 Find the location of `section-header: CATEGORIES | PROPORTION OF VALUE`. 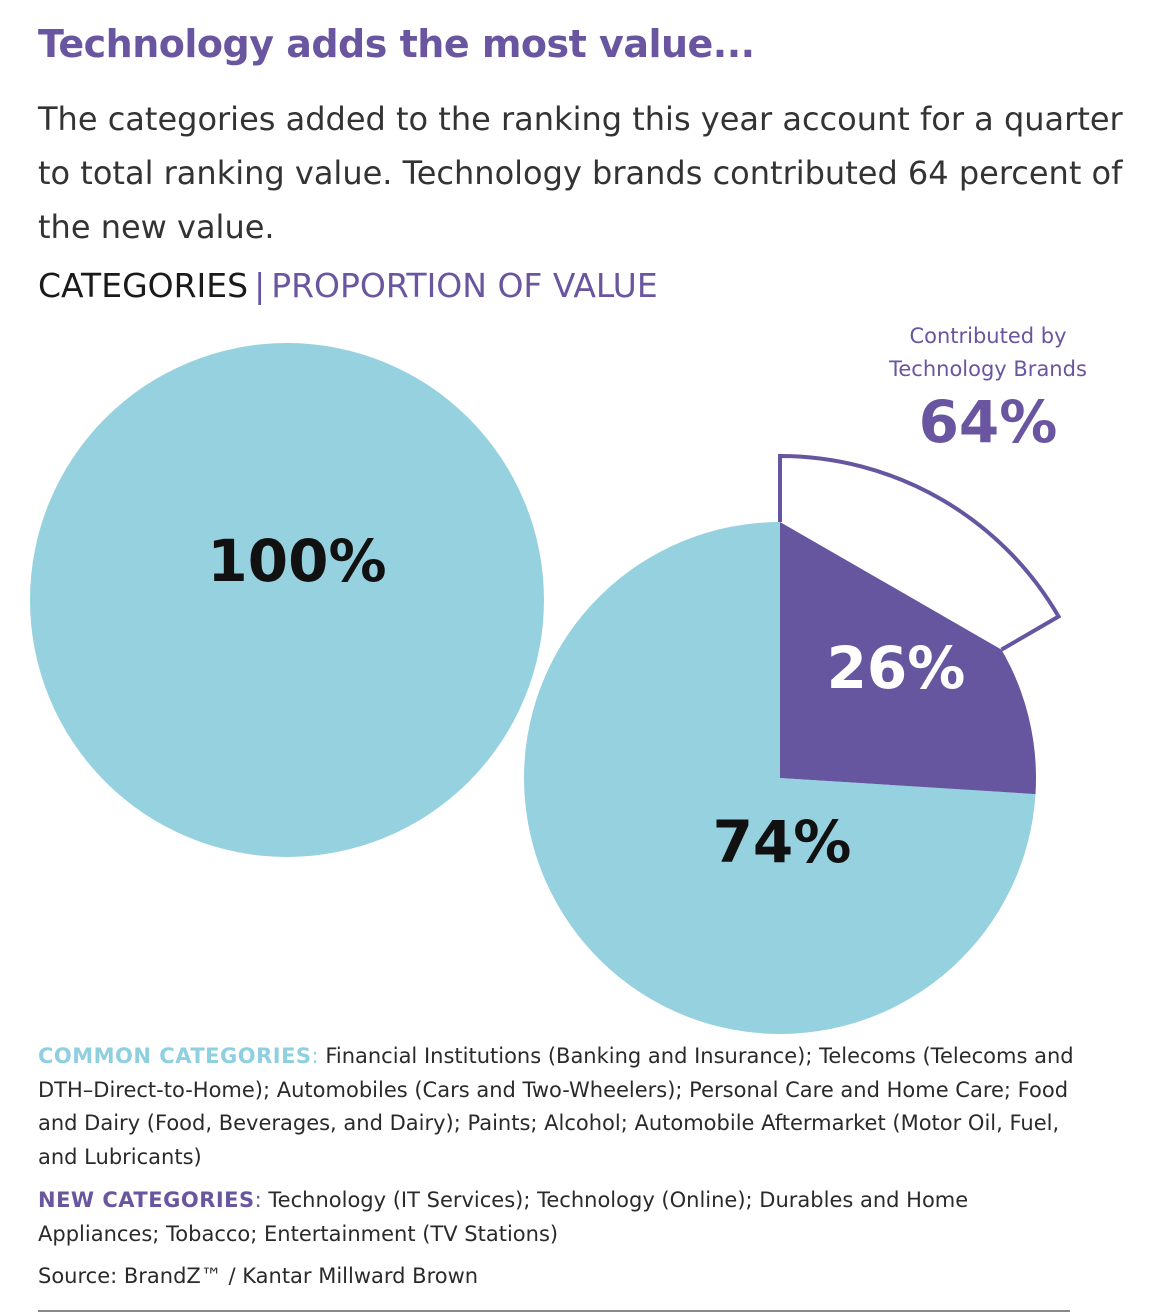

section-header: CATEGORIES | PROPORTION OF VALUE is located at coordinates (348, 285).